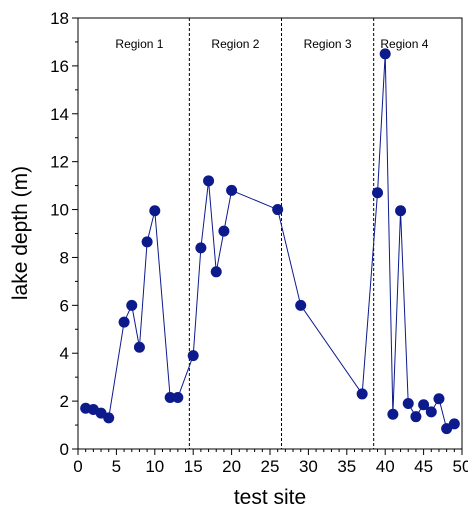 This screenshot has width=468, height=513. I want to click on x-tick-label: 30, so click(308, 466).